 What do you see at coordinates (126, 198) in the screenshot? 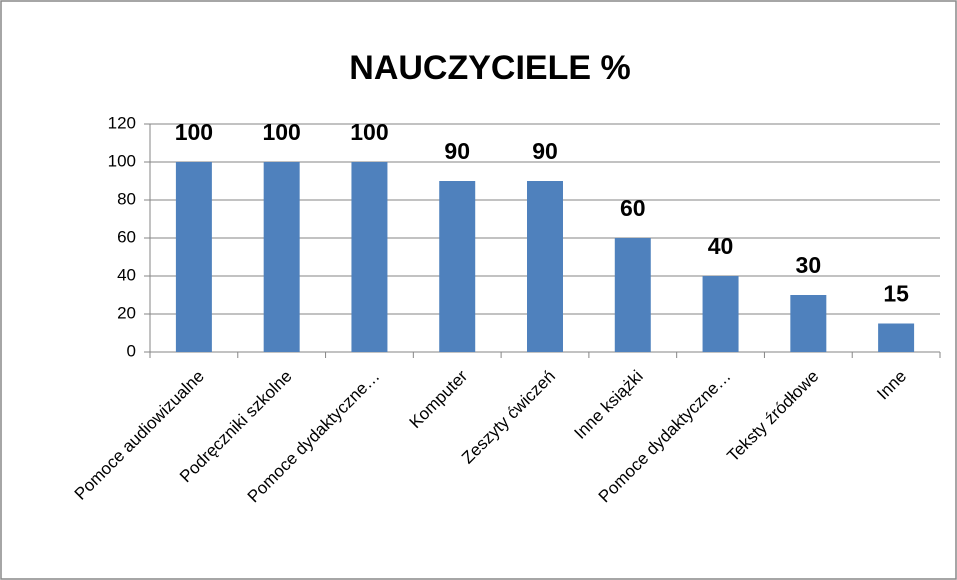
I see `y-tick-label: 80` at bounding box center [126, 198].